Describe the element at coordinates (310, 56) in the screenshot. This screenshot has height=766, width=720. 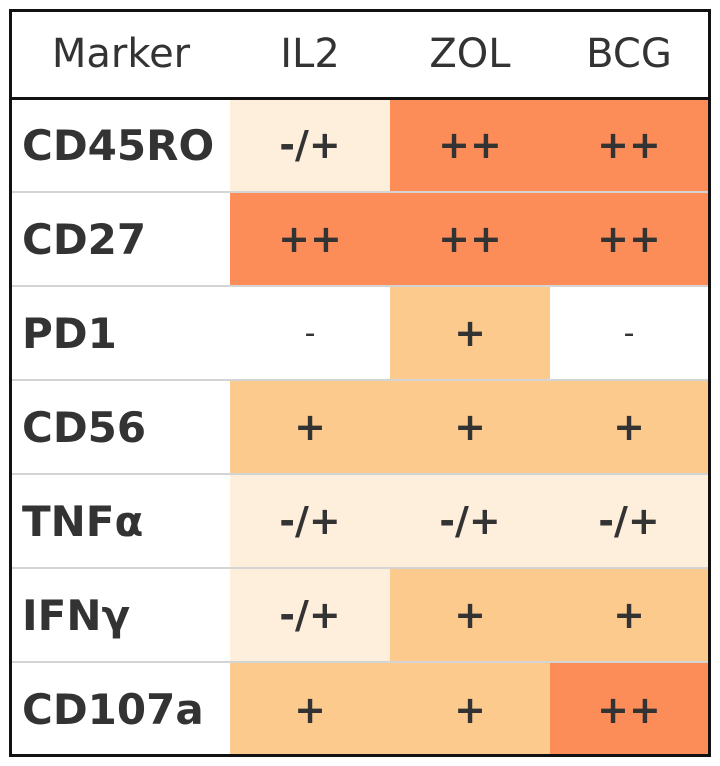
I see `header-il2: IL2` at that location.